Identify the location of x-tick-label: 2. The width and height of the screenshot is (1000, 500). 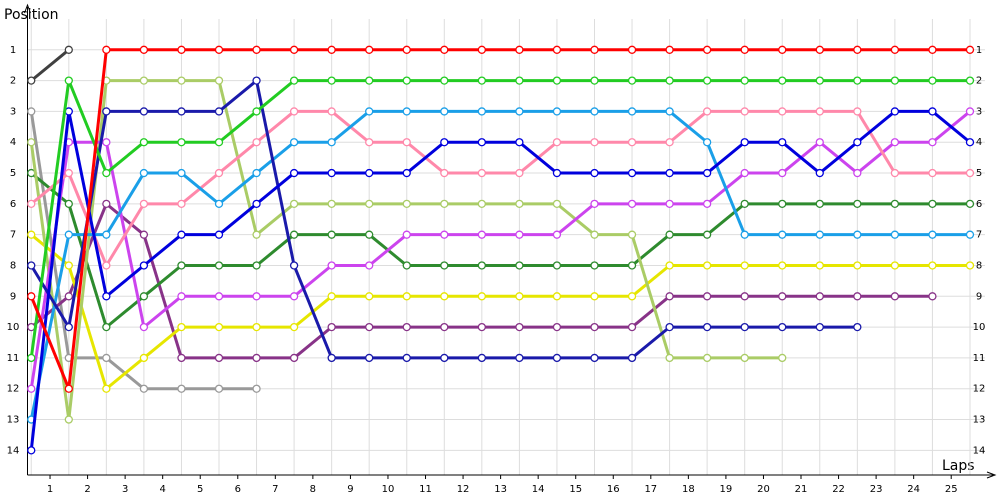
(87, 489).